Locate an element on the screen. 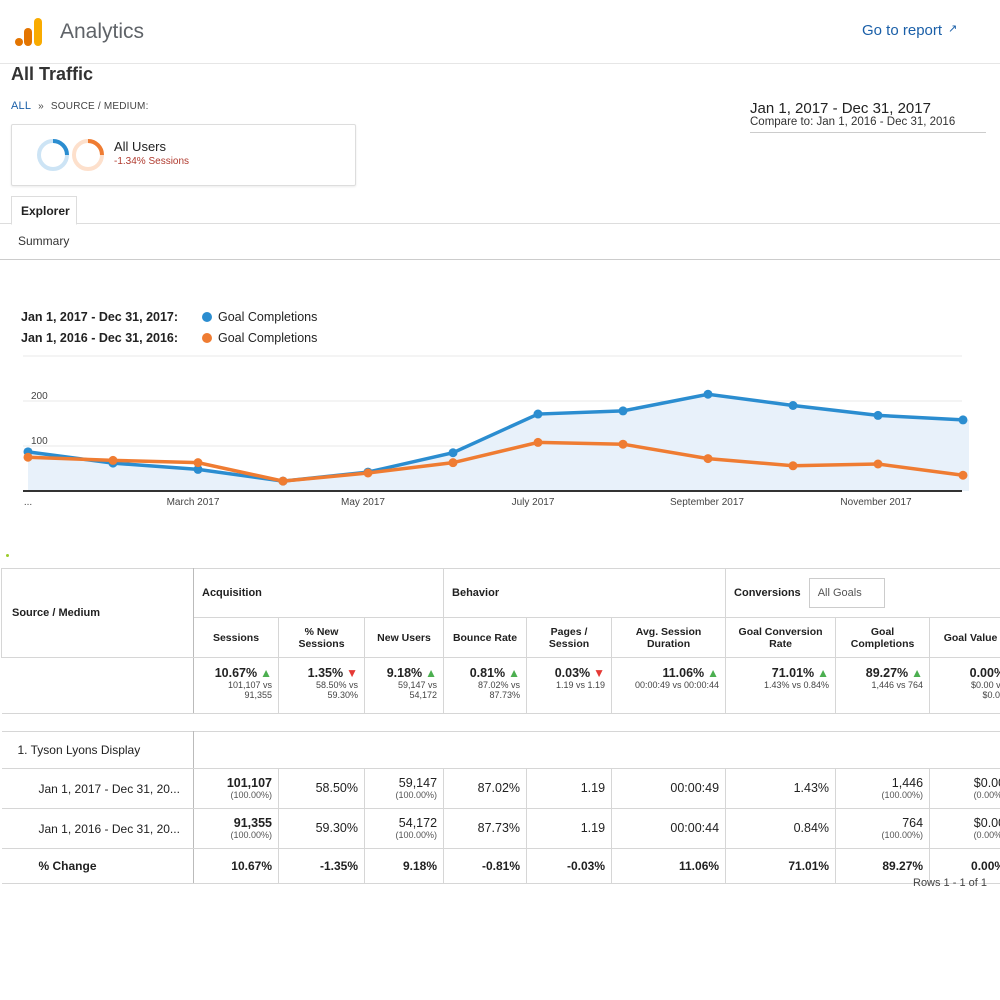  table-cell: $0.00(0.00%) is located at coordinates (964, 788).